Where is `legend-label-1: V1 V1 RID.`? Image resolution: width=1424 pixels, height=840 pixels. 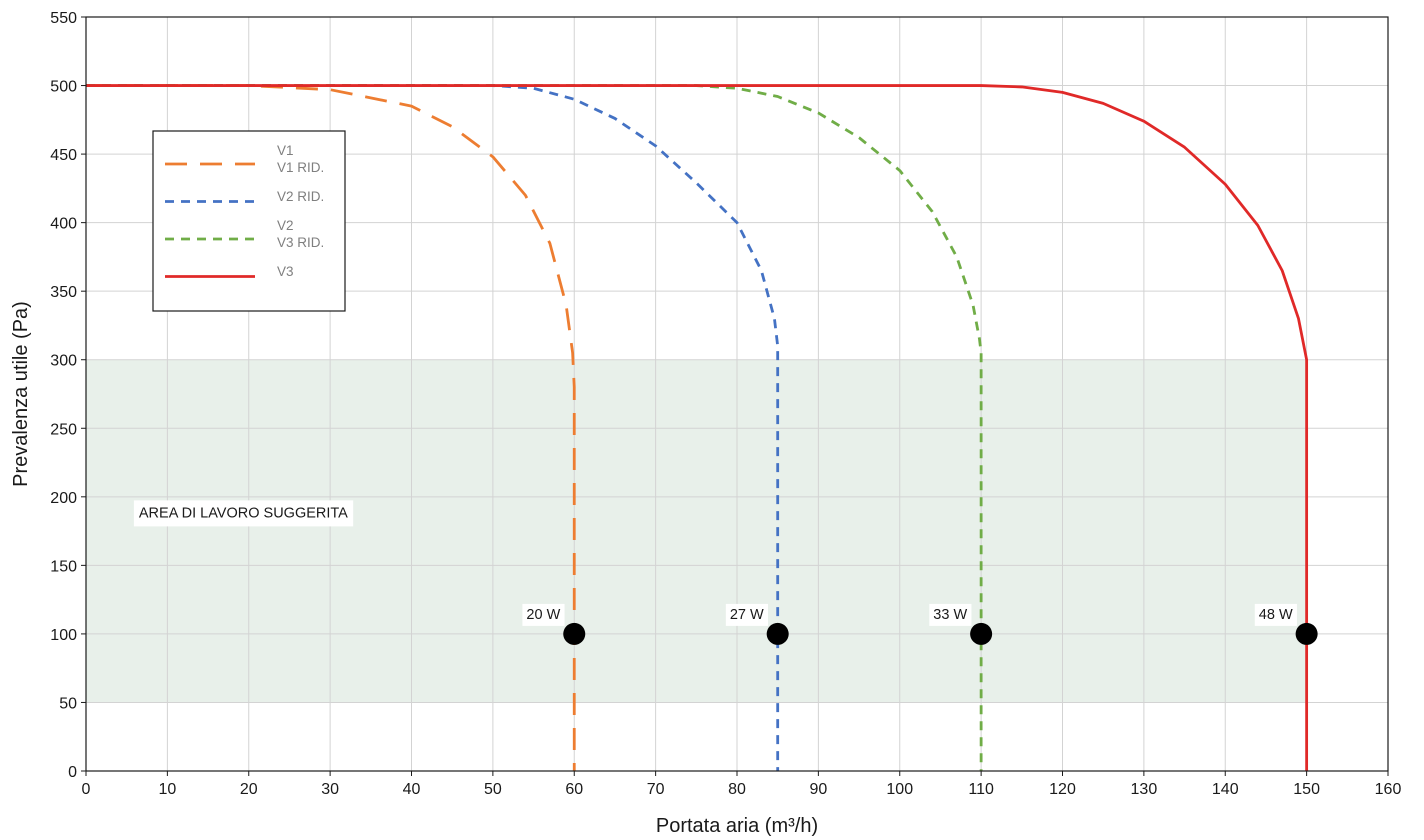
legend-label-1: V1 V1 RID. is located at coordinates (300, 159).